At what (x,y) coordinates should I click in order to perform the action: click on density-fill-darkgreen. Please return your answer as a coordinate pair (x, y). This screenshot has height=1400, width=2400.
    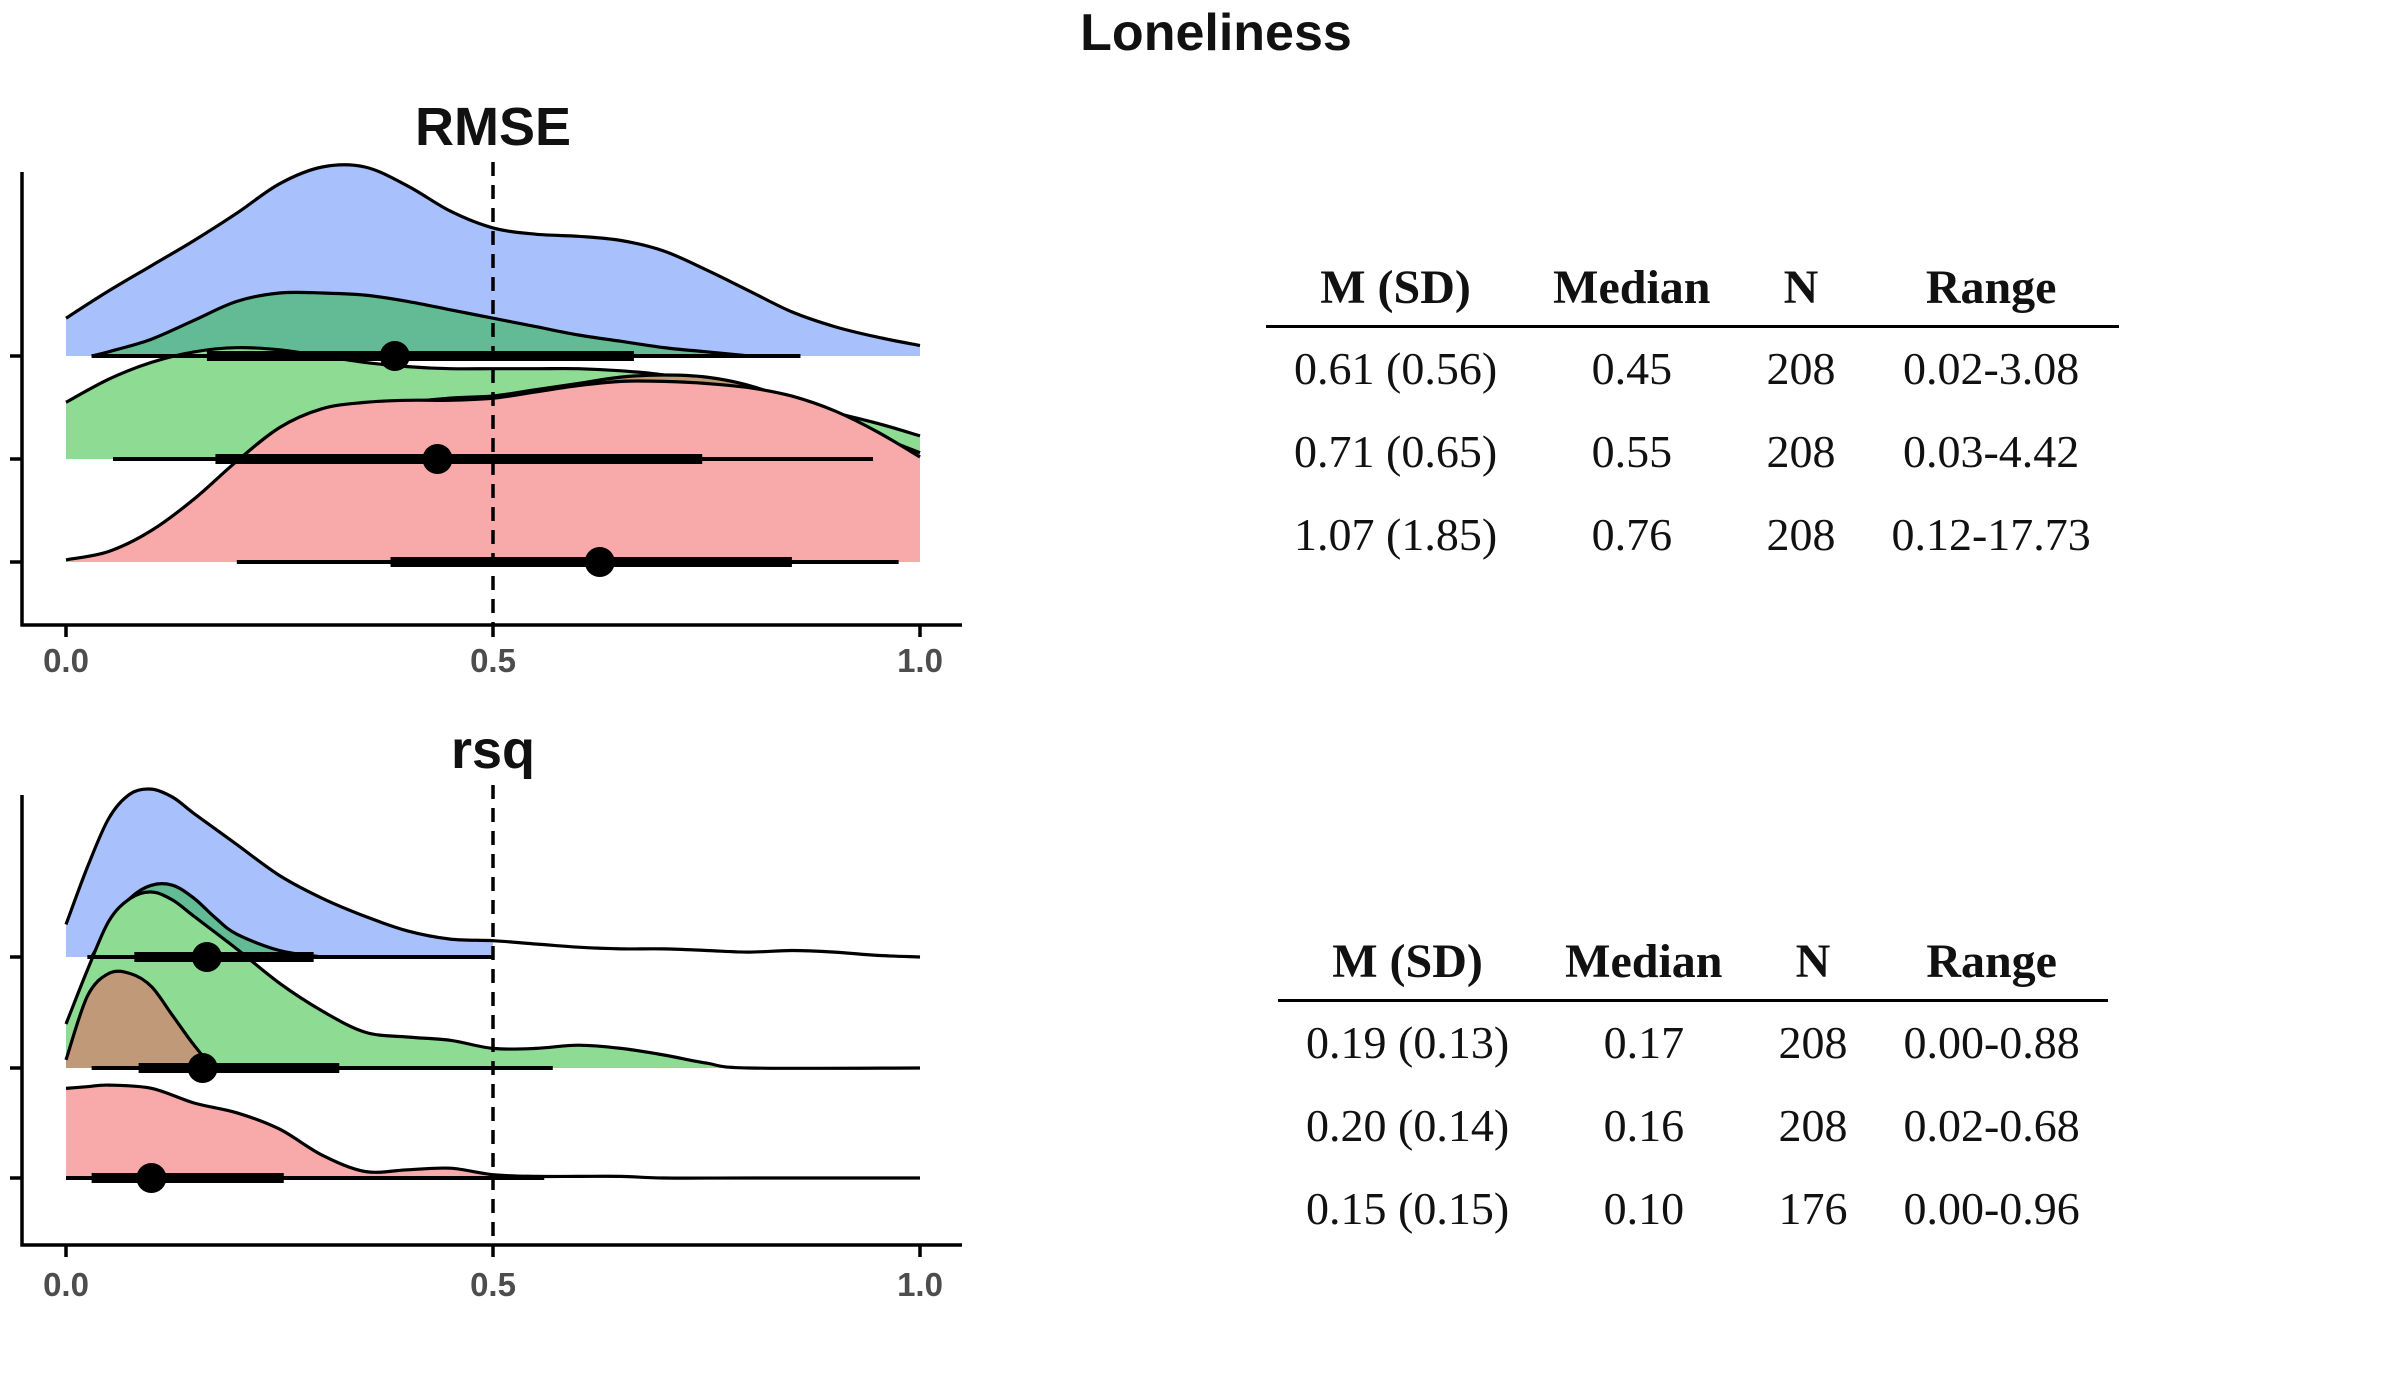
    Looking at the image, I should click on (420, 324).